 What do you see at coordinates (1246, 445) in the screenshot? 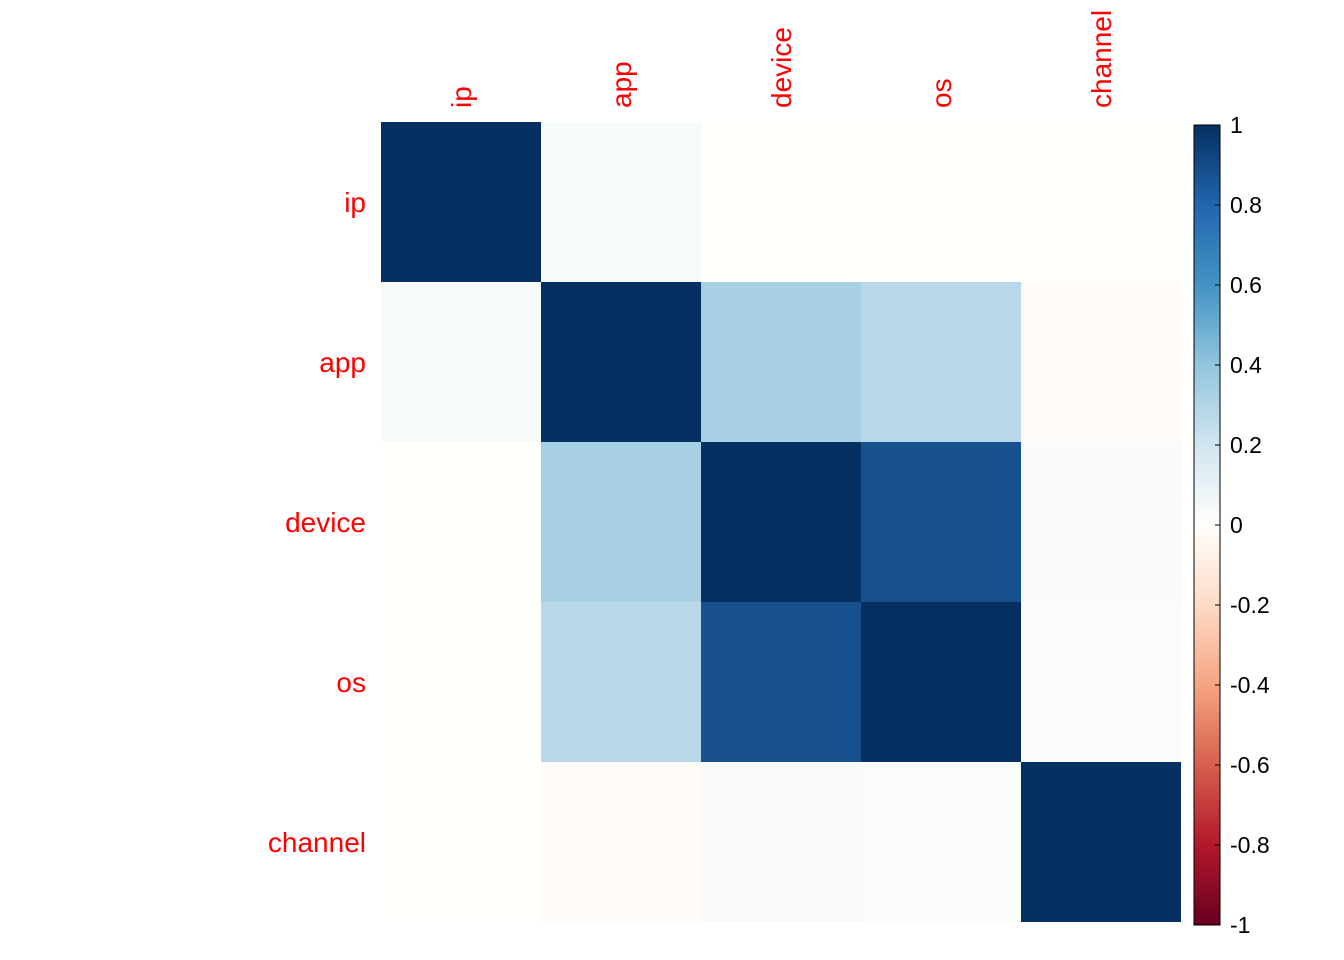
I see `colorbar-tick-label: 0.2` at bounding box center [1246, 445].